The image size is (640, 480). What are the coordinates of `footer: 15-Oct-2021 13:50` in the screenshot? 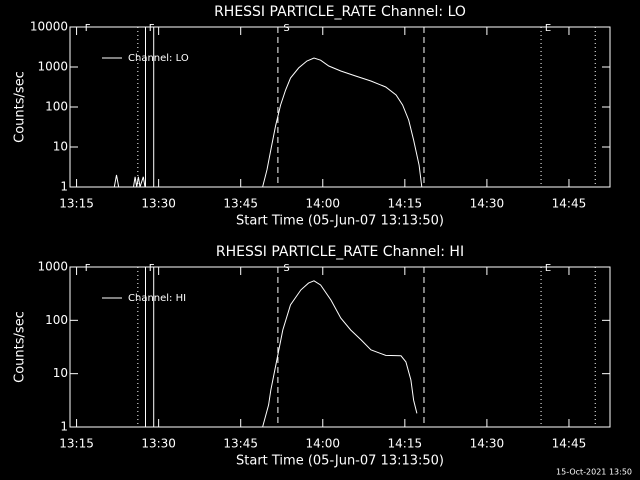 It's located at (594, 472).